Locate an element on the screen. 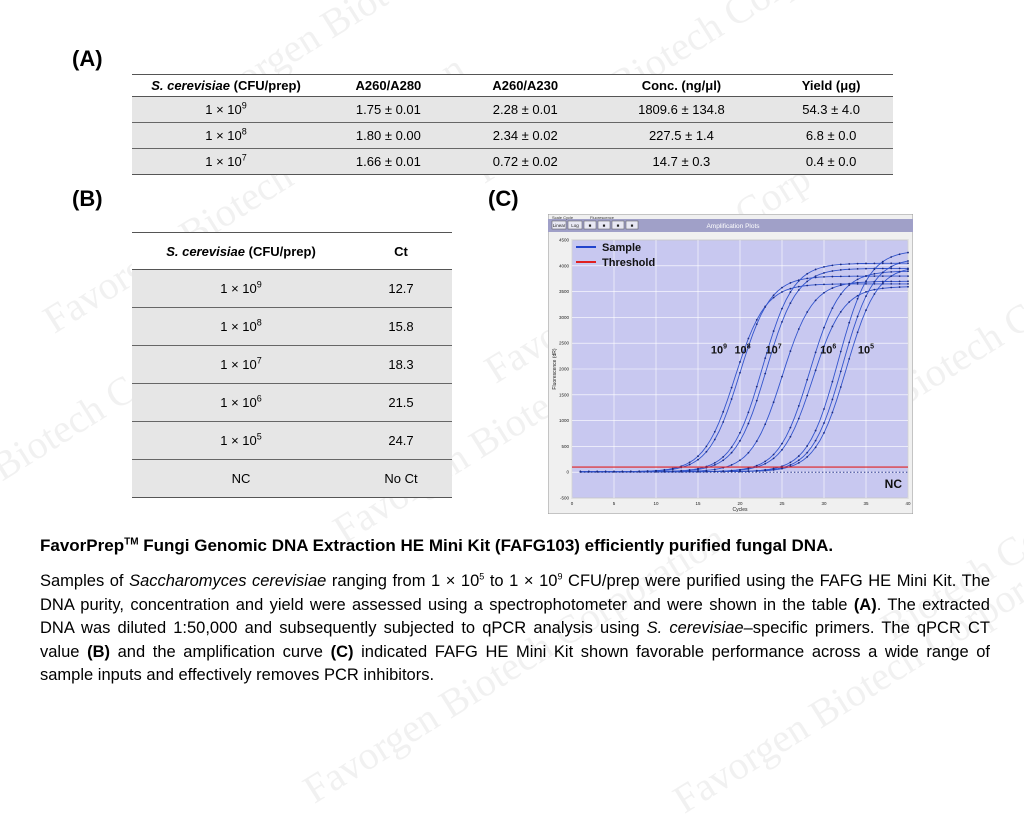 This screenshot has width=1024, height=823. legend-label: Sample is located at coordinates (621, 248).